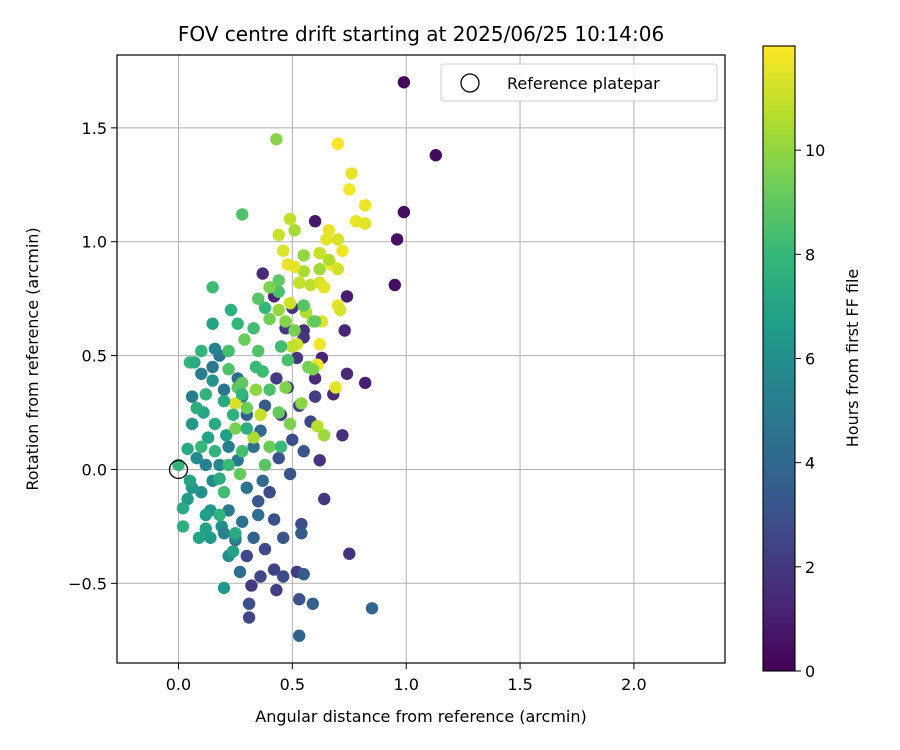 The width and height of the screenshot is (900, 750). What do you see at coordinates (94, 128) in the screenshot?
I see `y-tick-label: 1.5` at bounding box center [94, 128].